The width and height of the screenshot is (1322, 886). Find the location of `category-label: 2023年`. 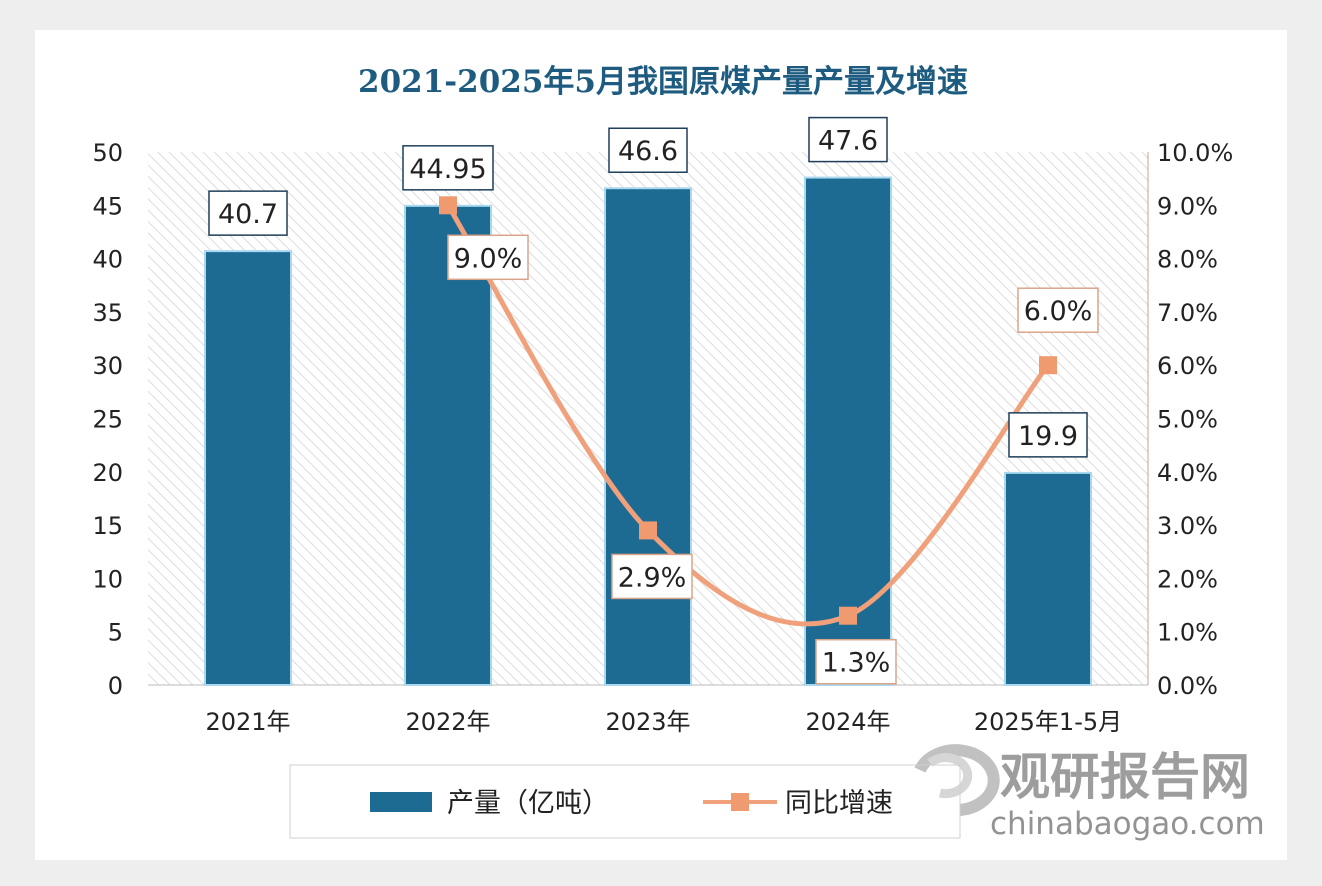

category-label: 2023年 is located at coordinates (647, 722).